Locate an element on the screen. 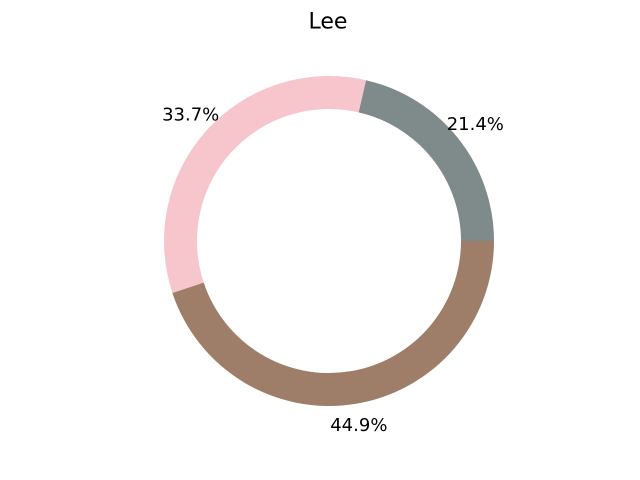  chart-title: Lee is located at coordinates (328, 22).